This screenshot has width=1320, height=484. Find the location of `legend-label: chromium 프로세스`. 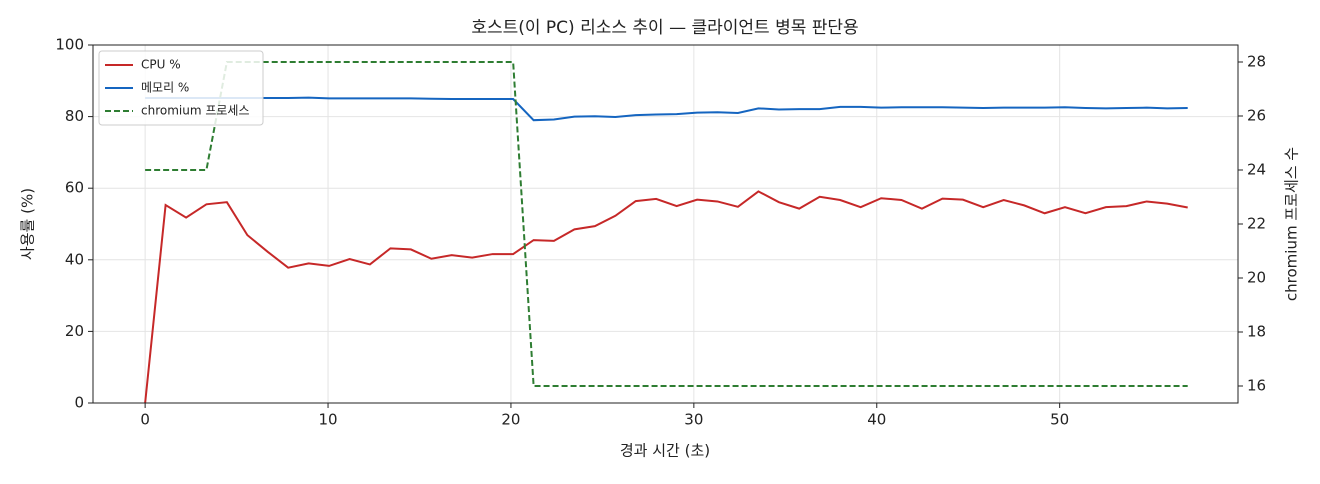

legend-label: chromium 프로세스 is located at coordinates (195, 111).